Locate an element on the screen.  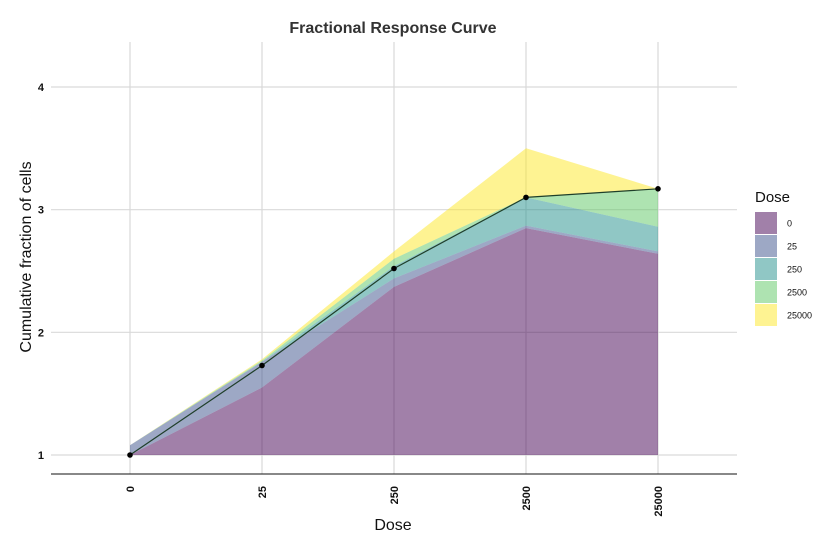
legend-label-250: 250 is located at coordinates (794, 270).